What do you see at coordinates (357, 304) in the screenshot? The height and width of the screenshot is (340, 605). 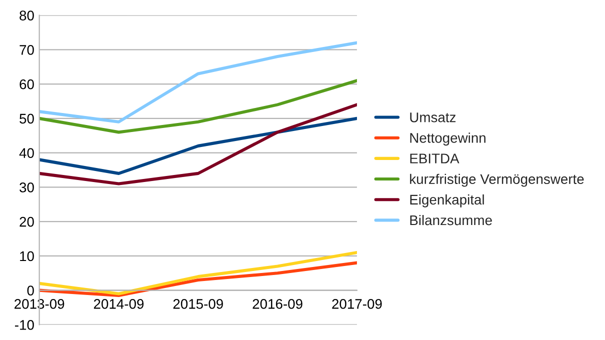 I see `x-tick-label: 2017-09` at bounding box center [357, 304].